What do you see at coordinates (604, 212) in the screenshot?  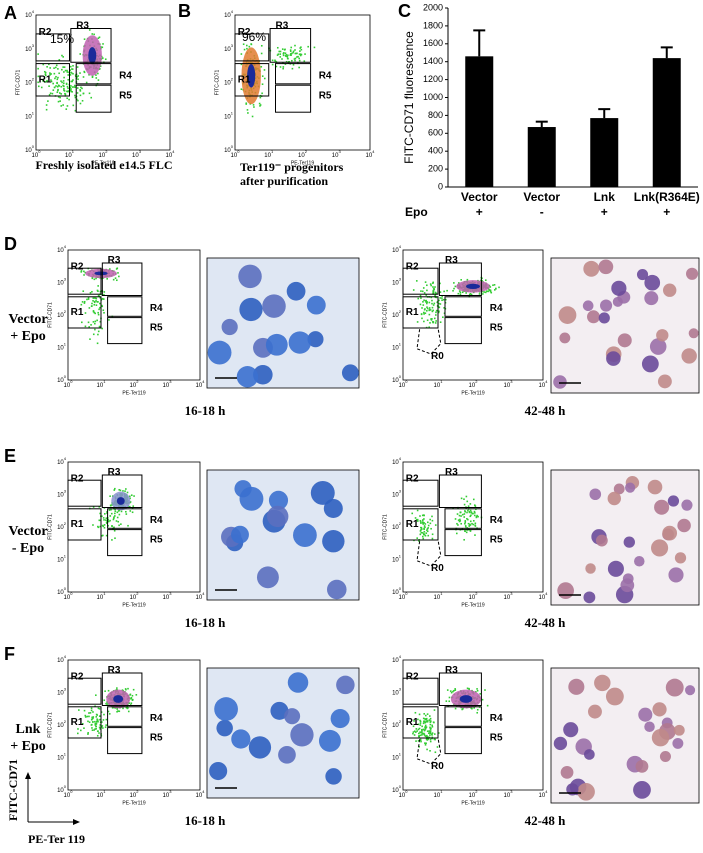 I see `epo-sign: +` at bounding box center [604, 212].